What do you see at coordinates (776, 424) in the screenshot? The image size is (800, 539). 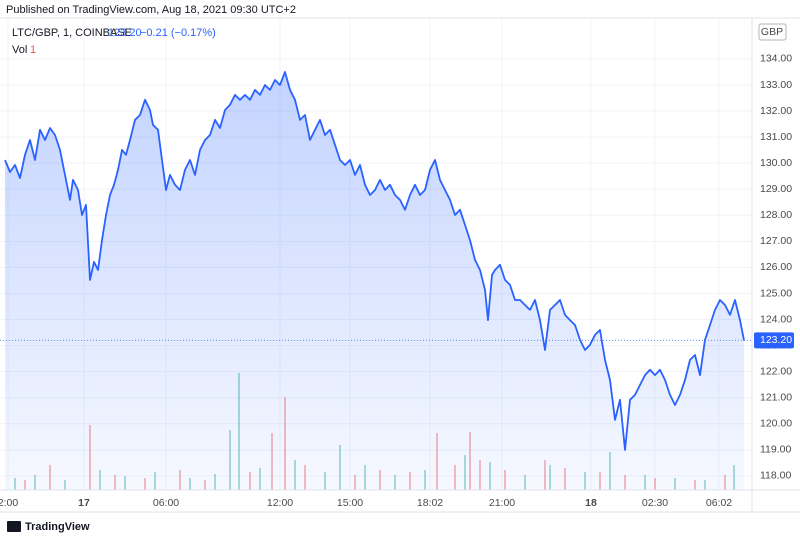 I see `y-tick-label: 120.00` at bounding box center [776, 424].